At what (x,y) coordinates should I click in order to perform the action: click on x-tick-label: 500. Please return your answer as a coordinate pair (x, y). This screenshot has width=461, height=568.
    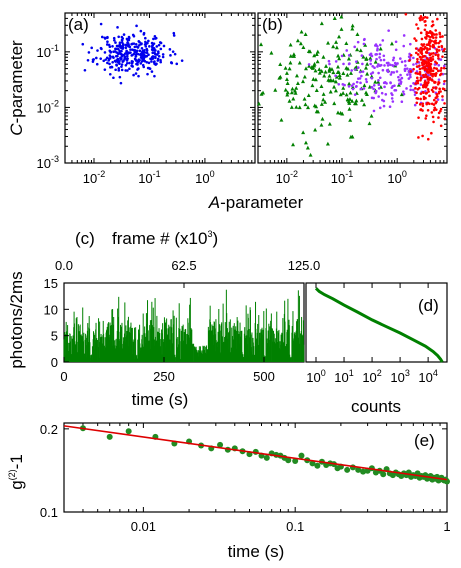
    Looking at the image, I should click on (264, 376).